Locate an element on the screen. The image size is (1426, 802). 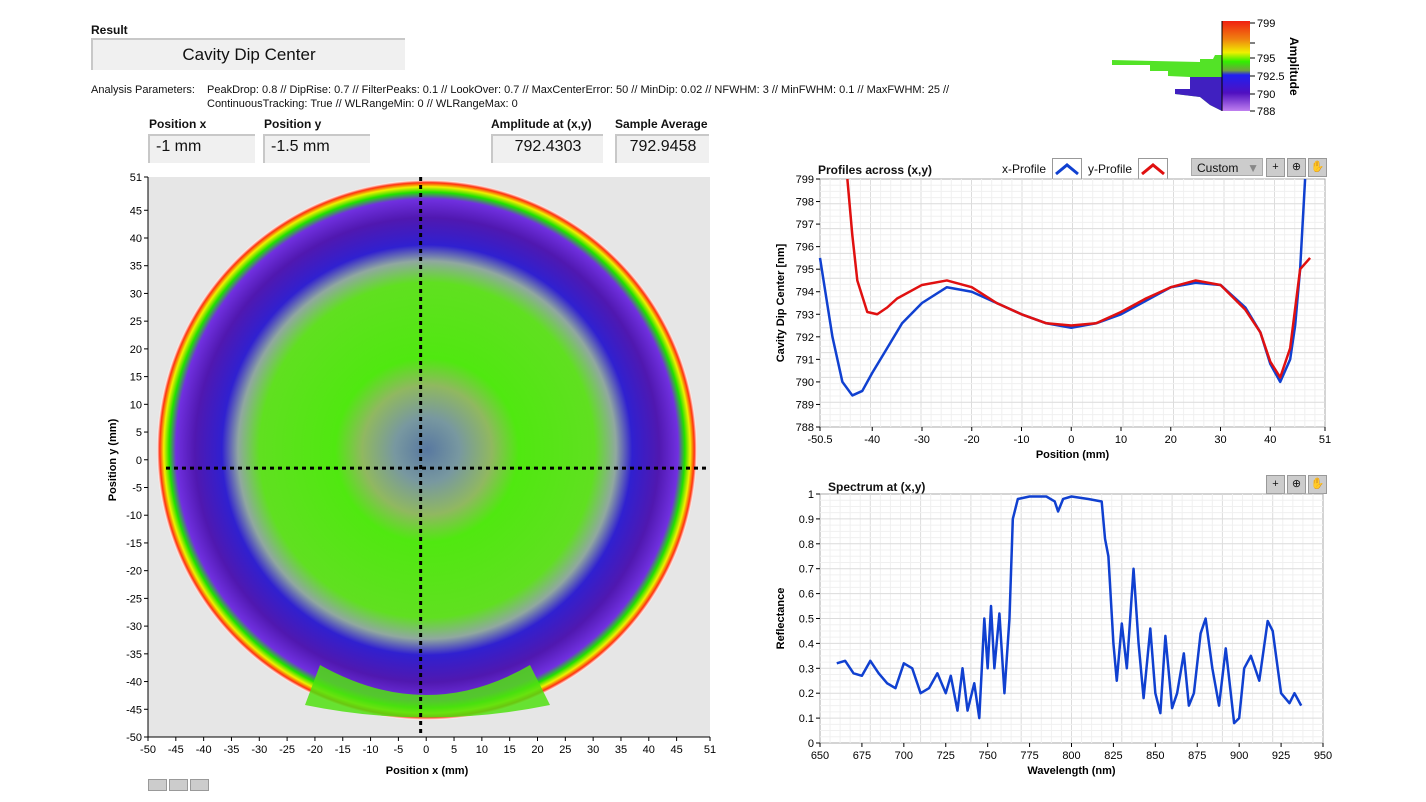
spectrum-y-tick-label: 0.6 is located at coordinates (806, 595).